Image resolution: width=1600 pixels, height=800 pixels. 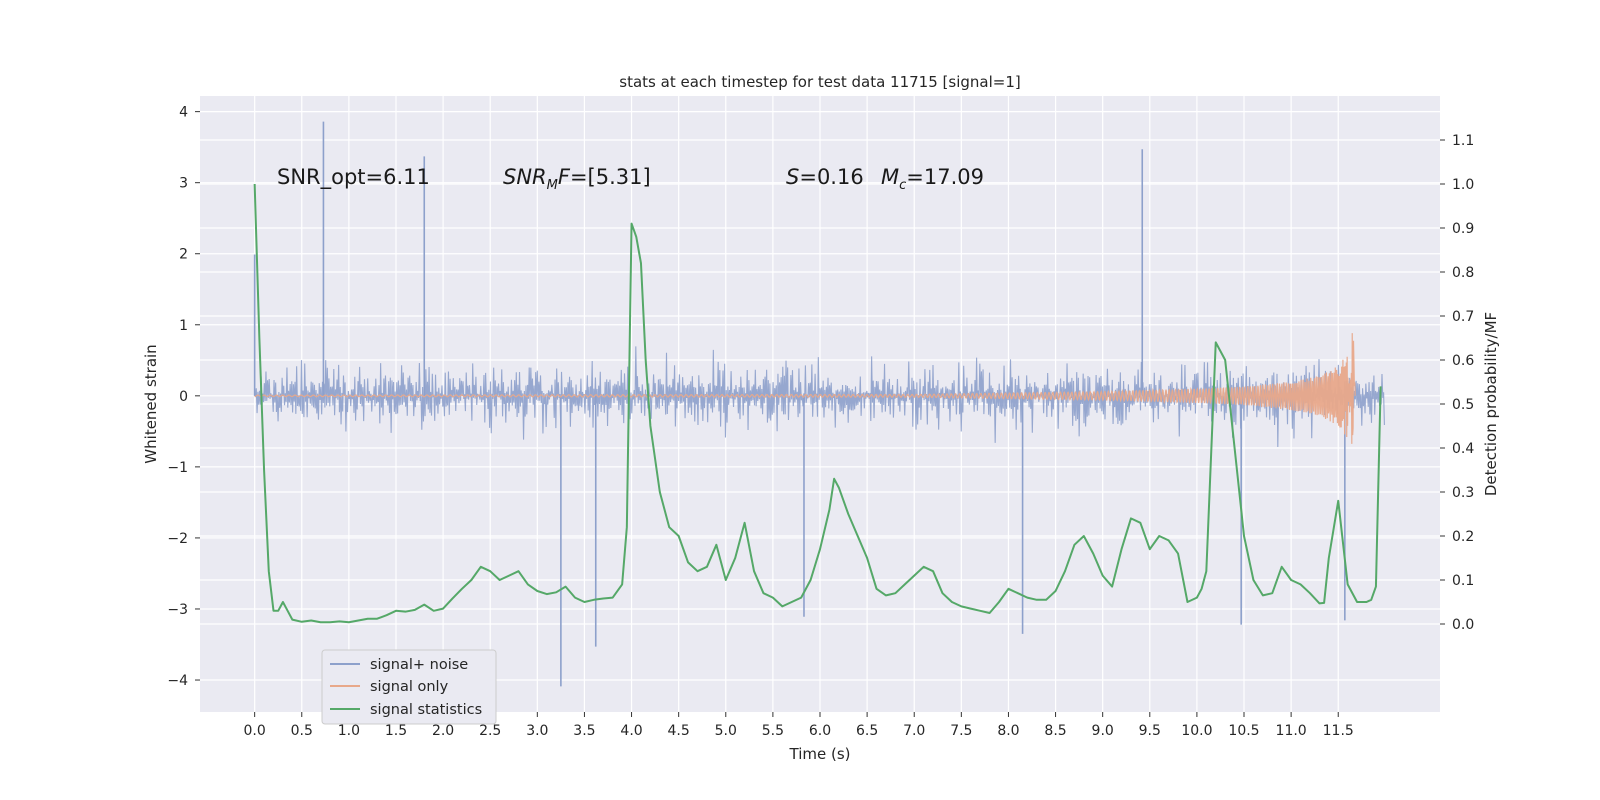 What do you see at coordinates (1150, 731) in the screenshot?
I see `x-tick-label: 9.5` at bounding box center [1150, 731].